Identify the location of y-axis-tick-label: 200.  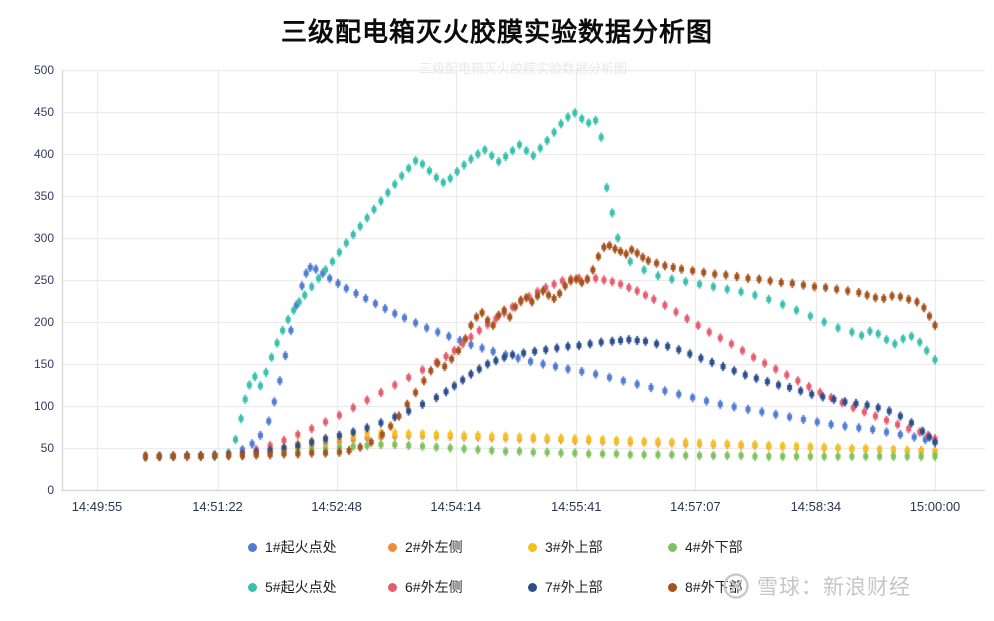
(43, 322).